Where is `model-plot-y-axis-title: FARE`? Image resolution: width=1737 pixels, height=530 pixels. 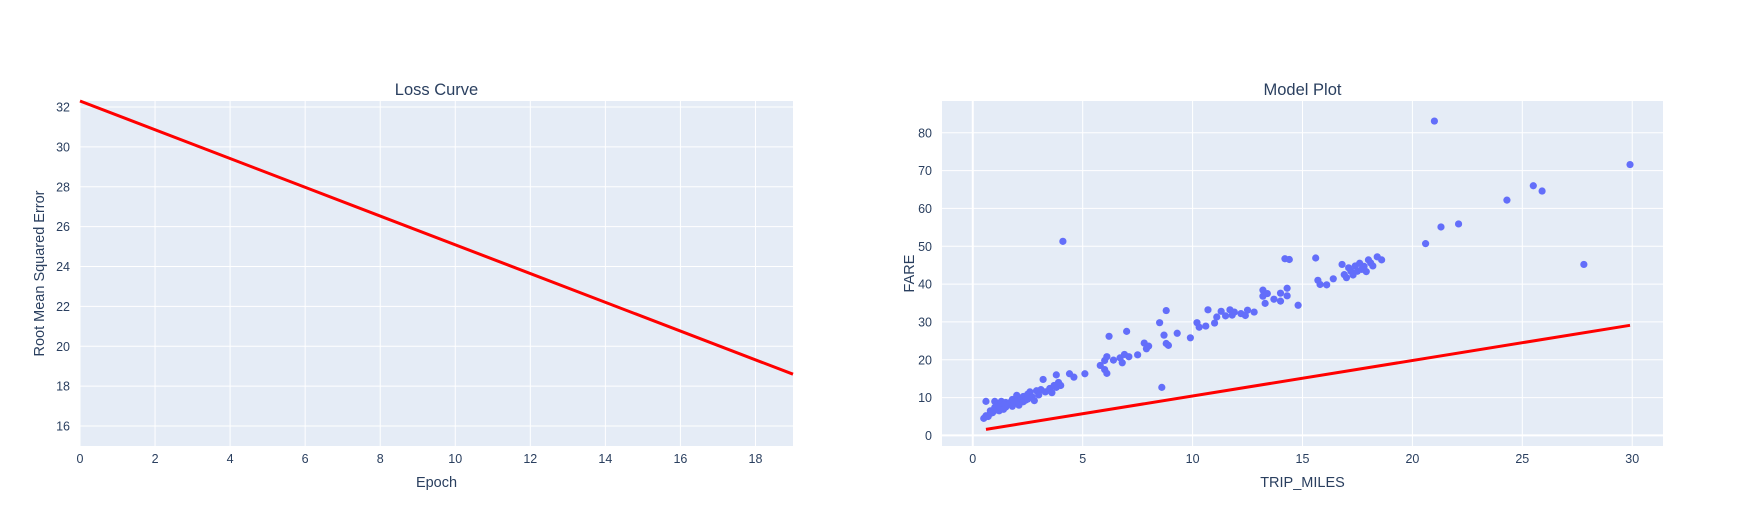 model-plot-y-axis-title: FARE is located at coordinates (910, 273).